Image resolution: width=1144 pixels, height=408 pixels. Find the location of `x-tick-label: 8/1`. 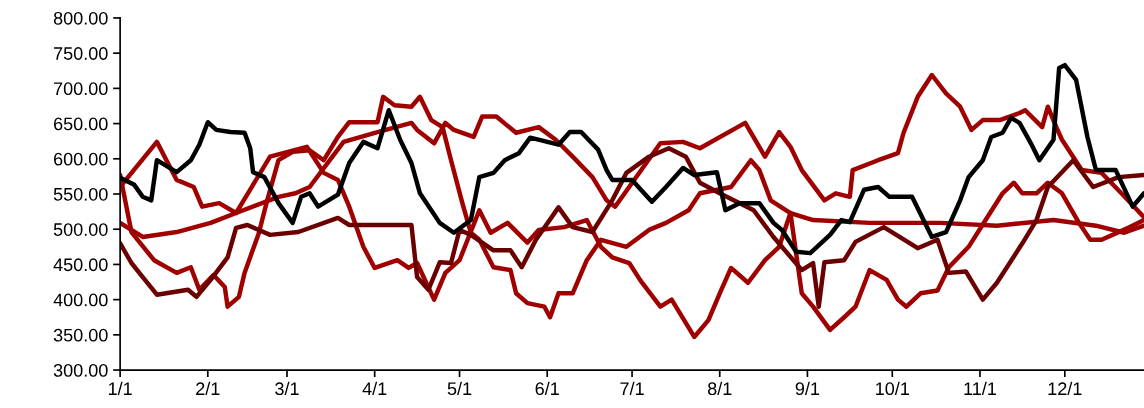

x-tick-label: 8/1 is located at coordinates (719, 388).